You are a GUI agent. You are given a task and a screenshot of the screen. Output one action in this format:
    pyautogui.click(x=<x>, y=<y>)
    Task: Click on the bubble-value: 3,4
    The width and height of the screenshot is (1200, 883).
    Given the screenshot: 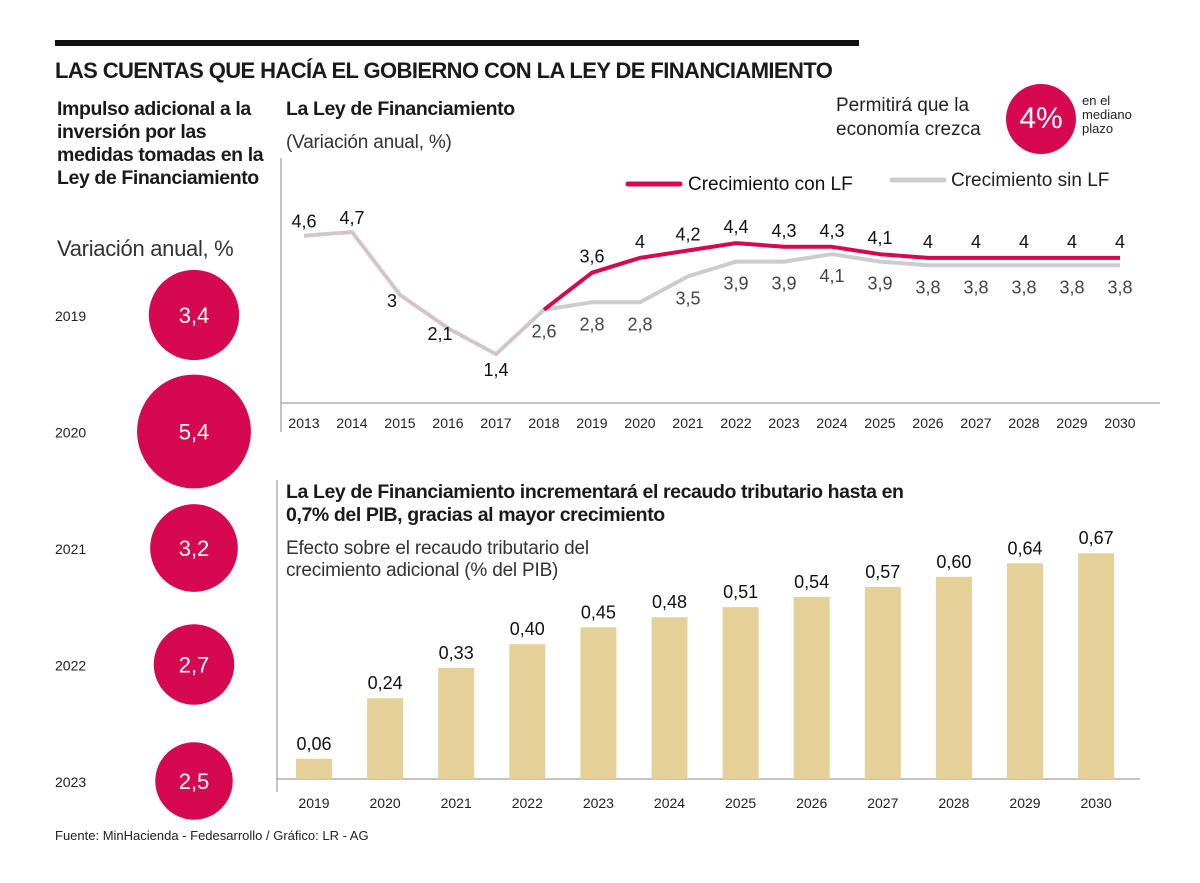 What is the action you would take?
    pyautogui.click(x=194, y=315)
    